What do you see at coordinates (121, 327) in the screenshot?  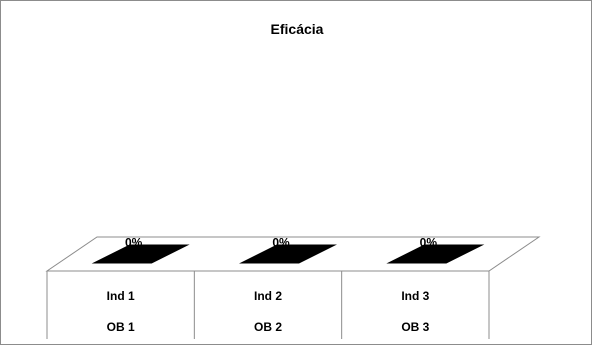 I see `category-label-ob-1: OB 1` at bounding box center [121, 327].